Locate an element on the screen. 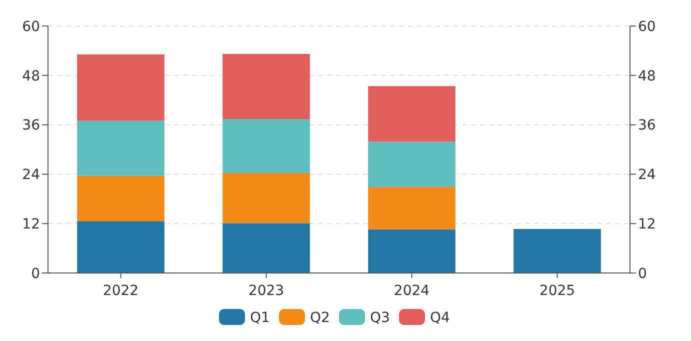 This screenshot has width=691, height=341. legend-label: Q1 is located at coordinates (260, 318).